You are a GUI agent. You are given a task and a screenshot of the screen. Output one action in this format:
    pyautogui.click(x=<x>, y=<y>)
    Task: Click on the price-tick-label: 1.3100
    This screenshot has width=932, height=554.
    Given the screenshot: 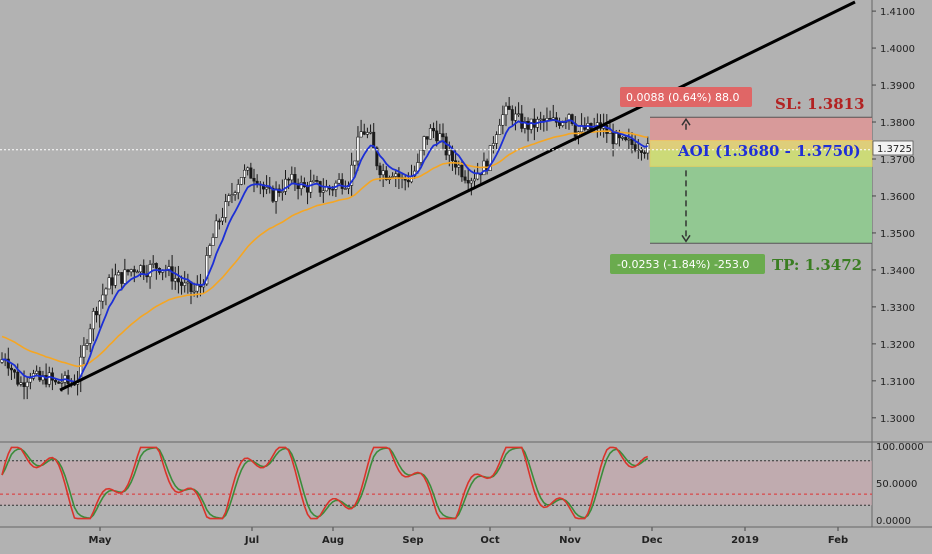 What is the action you would take?
    pyautogui.click(x=897, y=382)
    